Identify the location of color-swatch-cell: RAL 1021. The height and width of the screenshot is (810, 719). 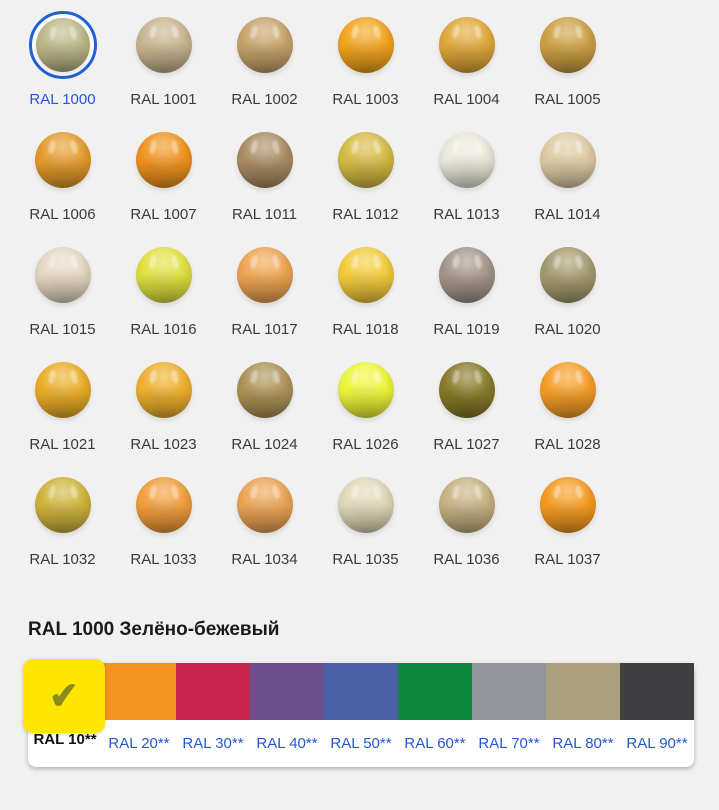
(62, 416).